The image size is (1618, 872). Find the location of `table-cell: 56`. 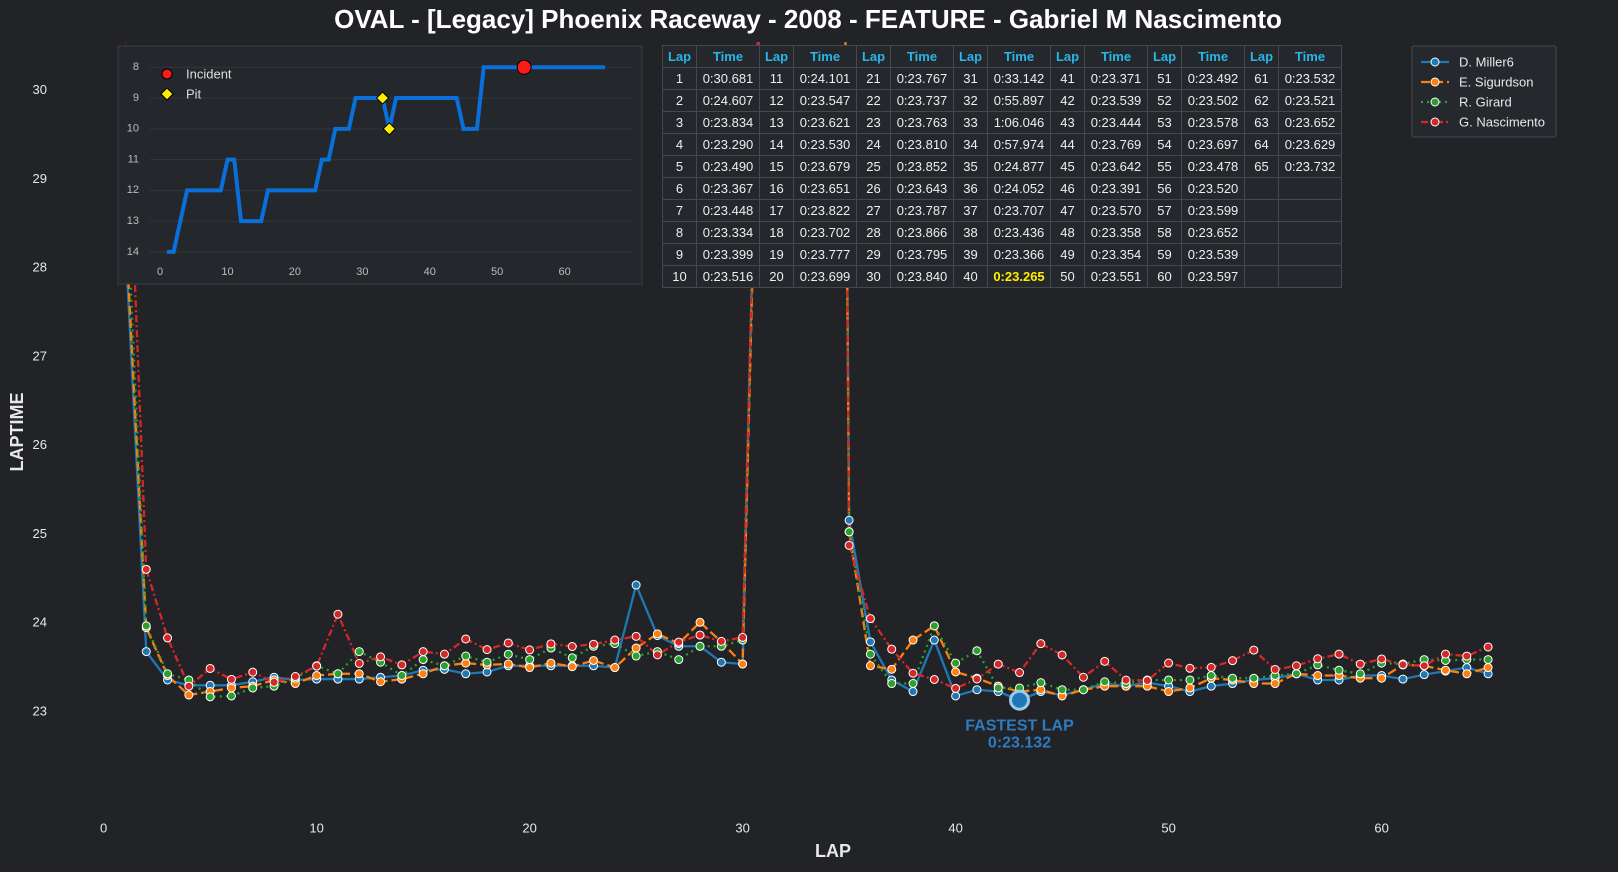

table-cell: 56 is located at coordinates (1164, 188).